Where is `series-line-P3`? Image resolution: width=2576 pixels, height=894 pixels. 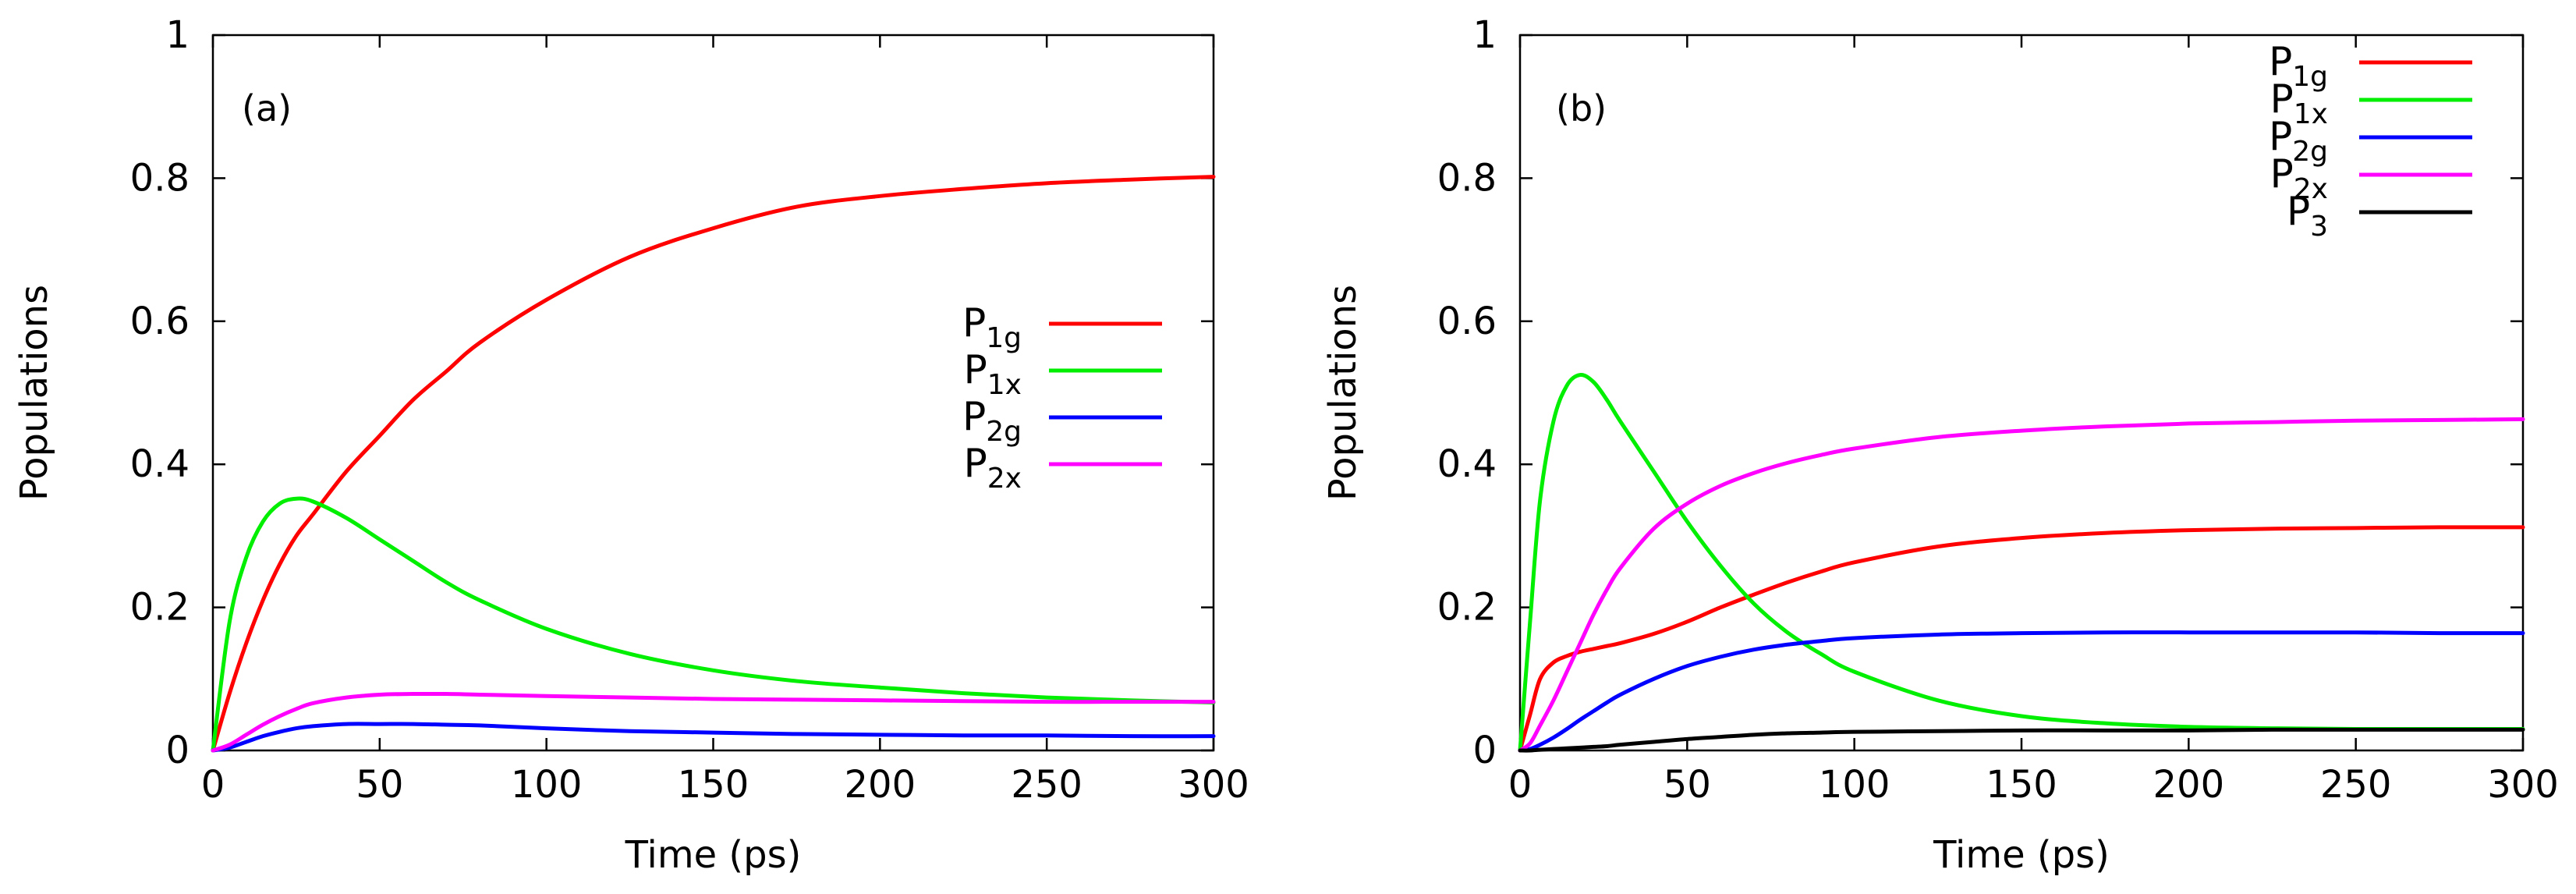
series-line-P3 is located at coordinates (2021, 740).